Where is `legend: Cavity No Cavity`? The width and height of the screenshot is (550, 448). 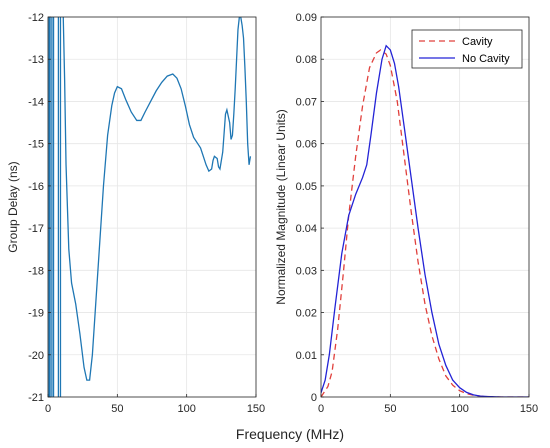
legend: Cavity No Cavity is located at coordinates (467, 49).